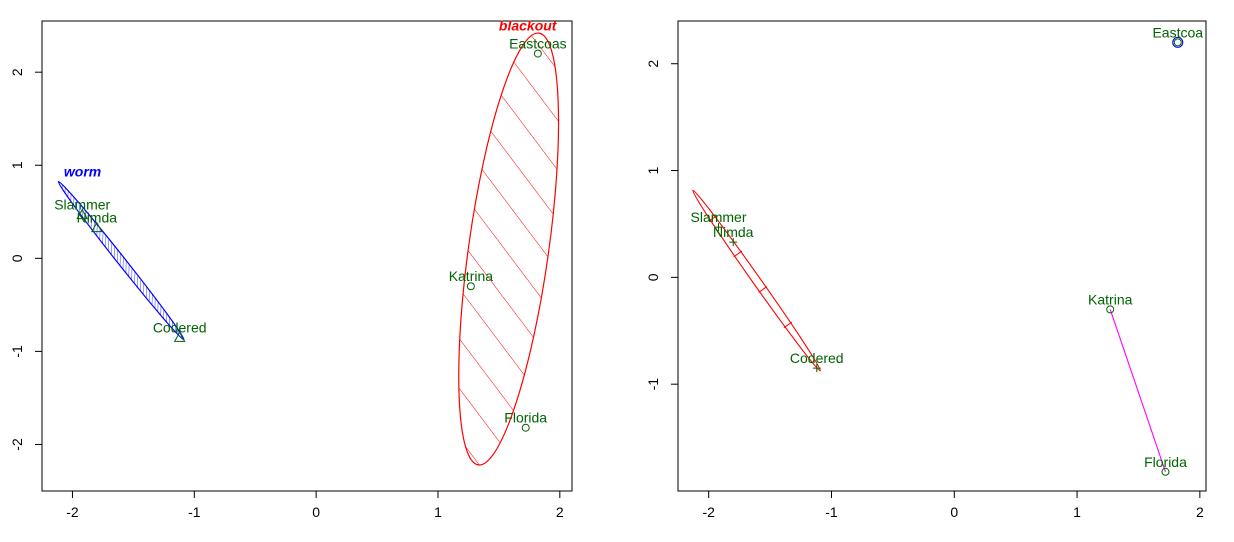 This screenshot has height=542, width=1234. What do you see at coordinates (538, 44) in the screenshot?
I see `point-label: Eastcoas` at bounding box center [538, 44].